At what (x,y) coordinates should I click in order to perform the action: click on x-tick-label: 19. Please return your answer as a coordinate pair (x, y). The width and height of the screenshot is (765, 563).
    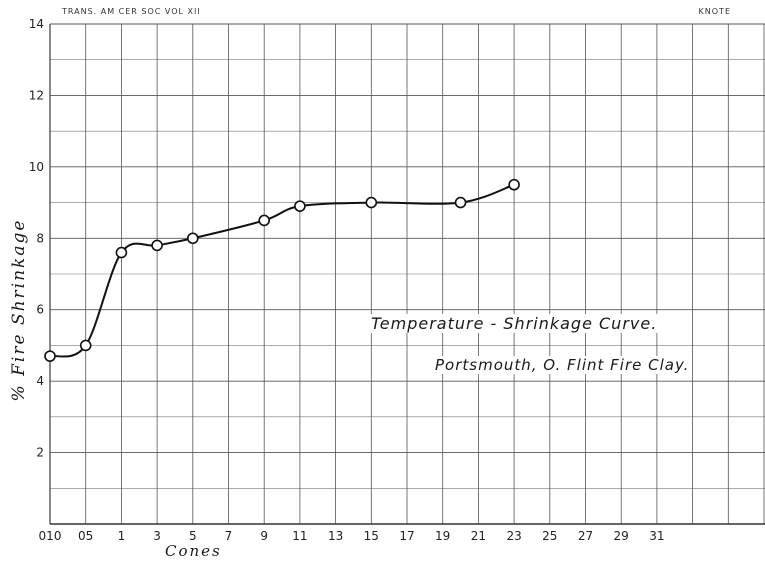
    Looking at the image, I should click on (442, 536).